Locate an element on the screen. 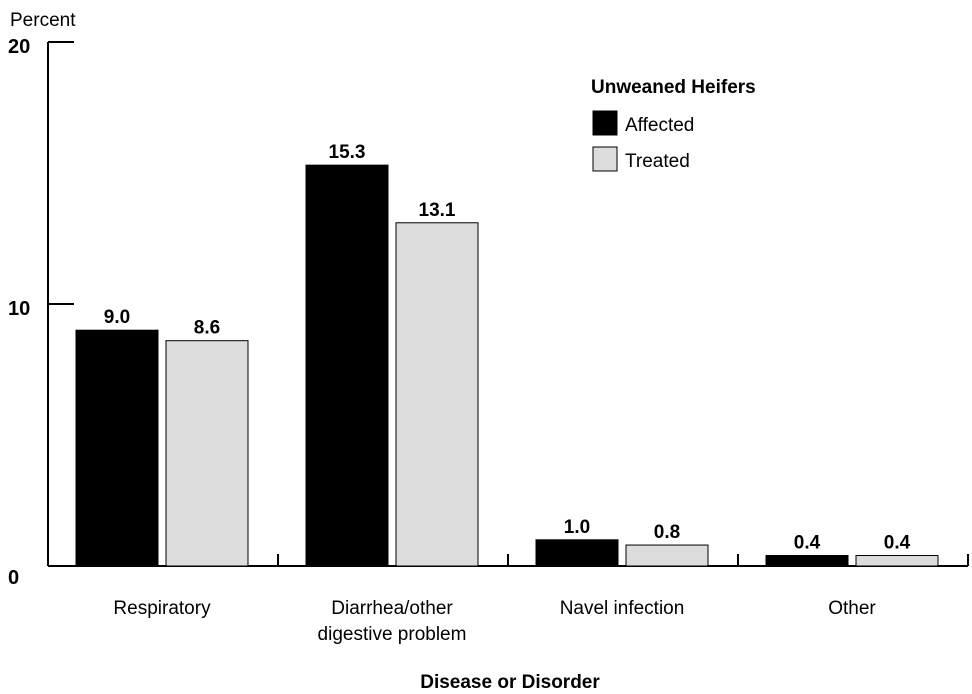 The height and width of the screenshot is (694, 972). x-tick-label: Respiratory is located at coordinates (162, 608).